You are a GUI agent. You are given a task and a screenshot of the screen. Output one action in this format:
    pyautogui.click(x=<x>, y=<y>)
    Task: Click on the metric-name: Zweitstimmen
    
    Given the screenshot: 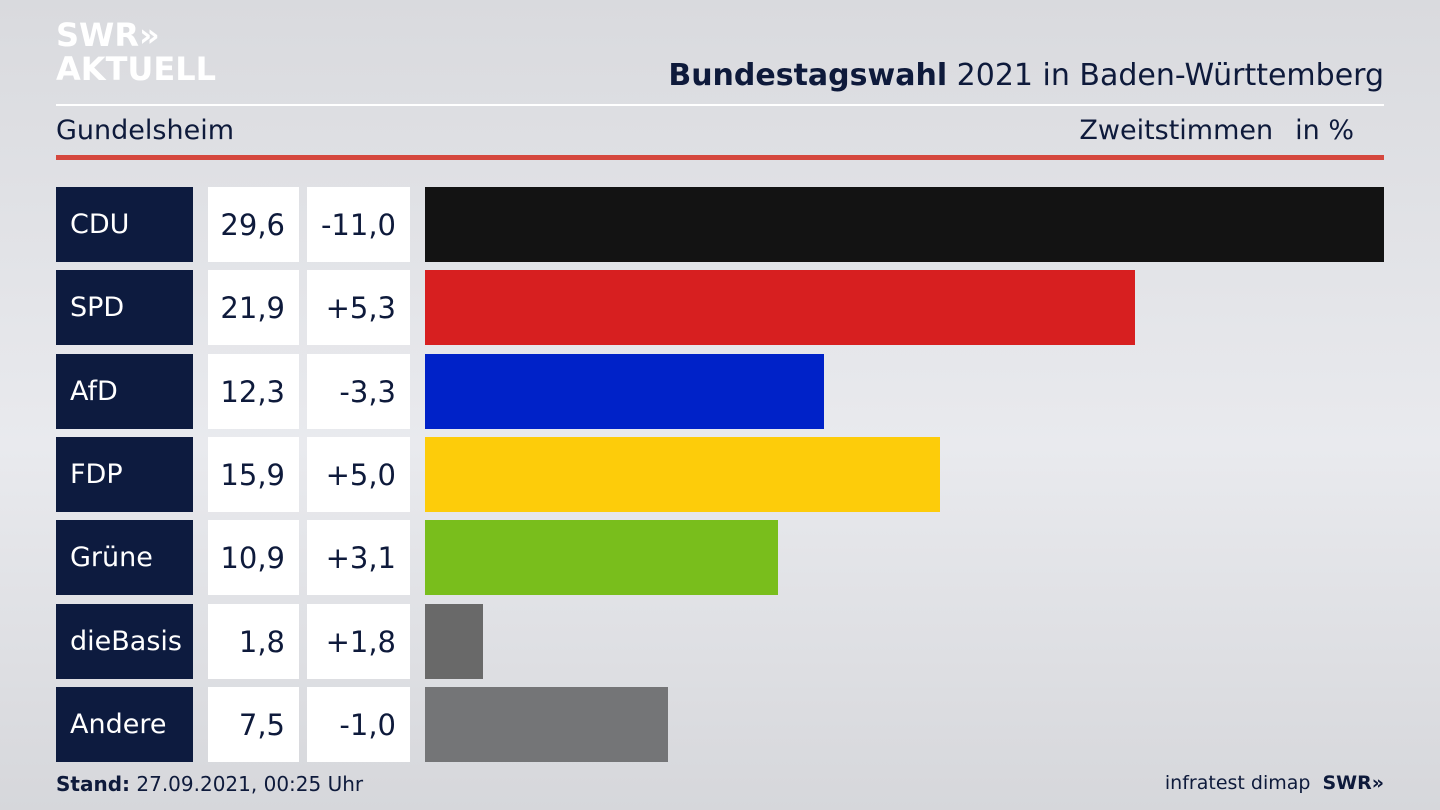 What is the action you would take?
    pyautogui.click(x=1176, y=130)
    